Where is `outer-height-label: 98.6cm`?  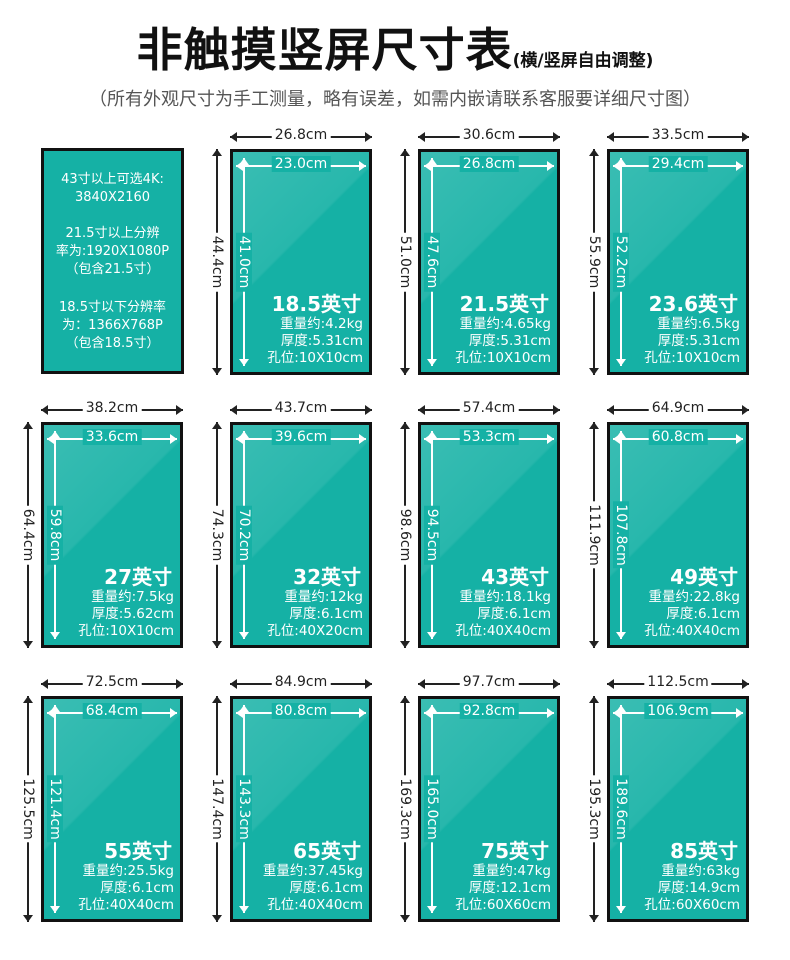
outer-height-label: 98.6cm is located at coordinates (405, 535).